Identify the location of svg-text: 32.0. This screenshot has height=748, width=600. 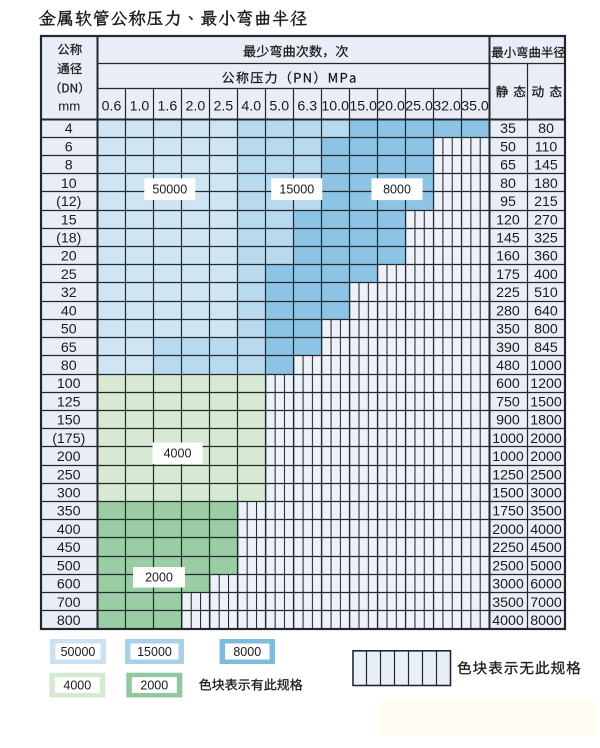
(447, 106).